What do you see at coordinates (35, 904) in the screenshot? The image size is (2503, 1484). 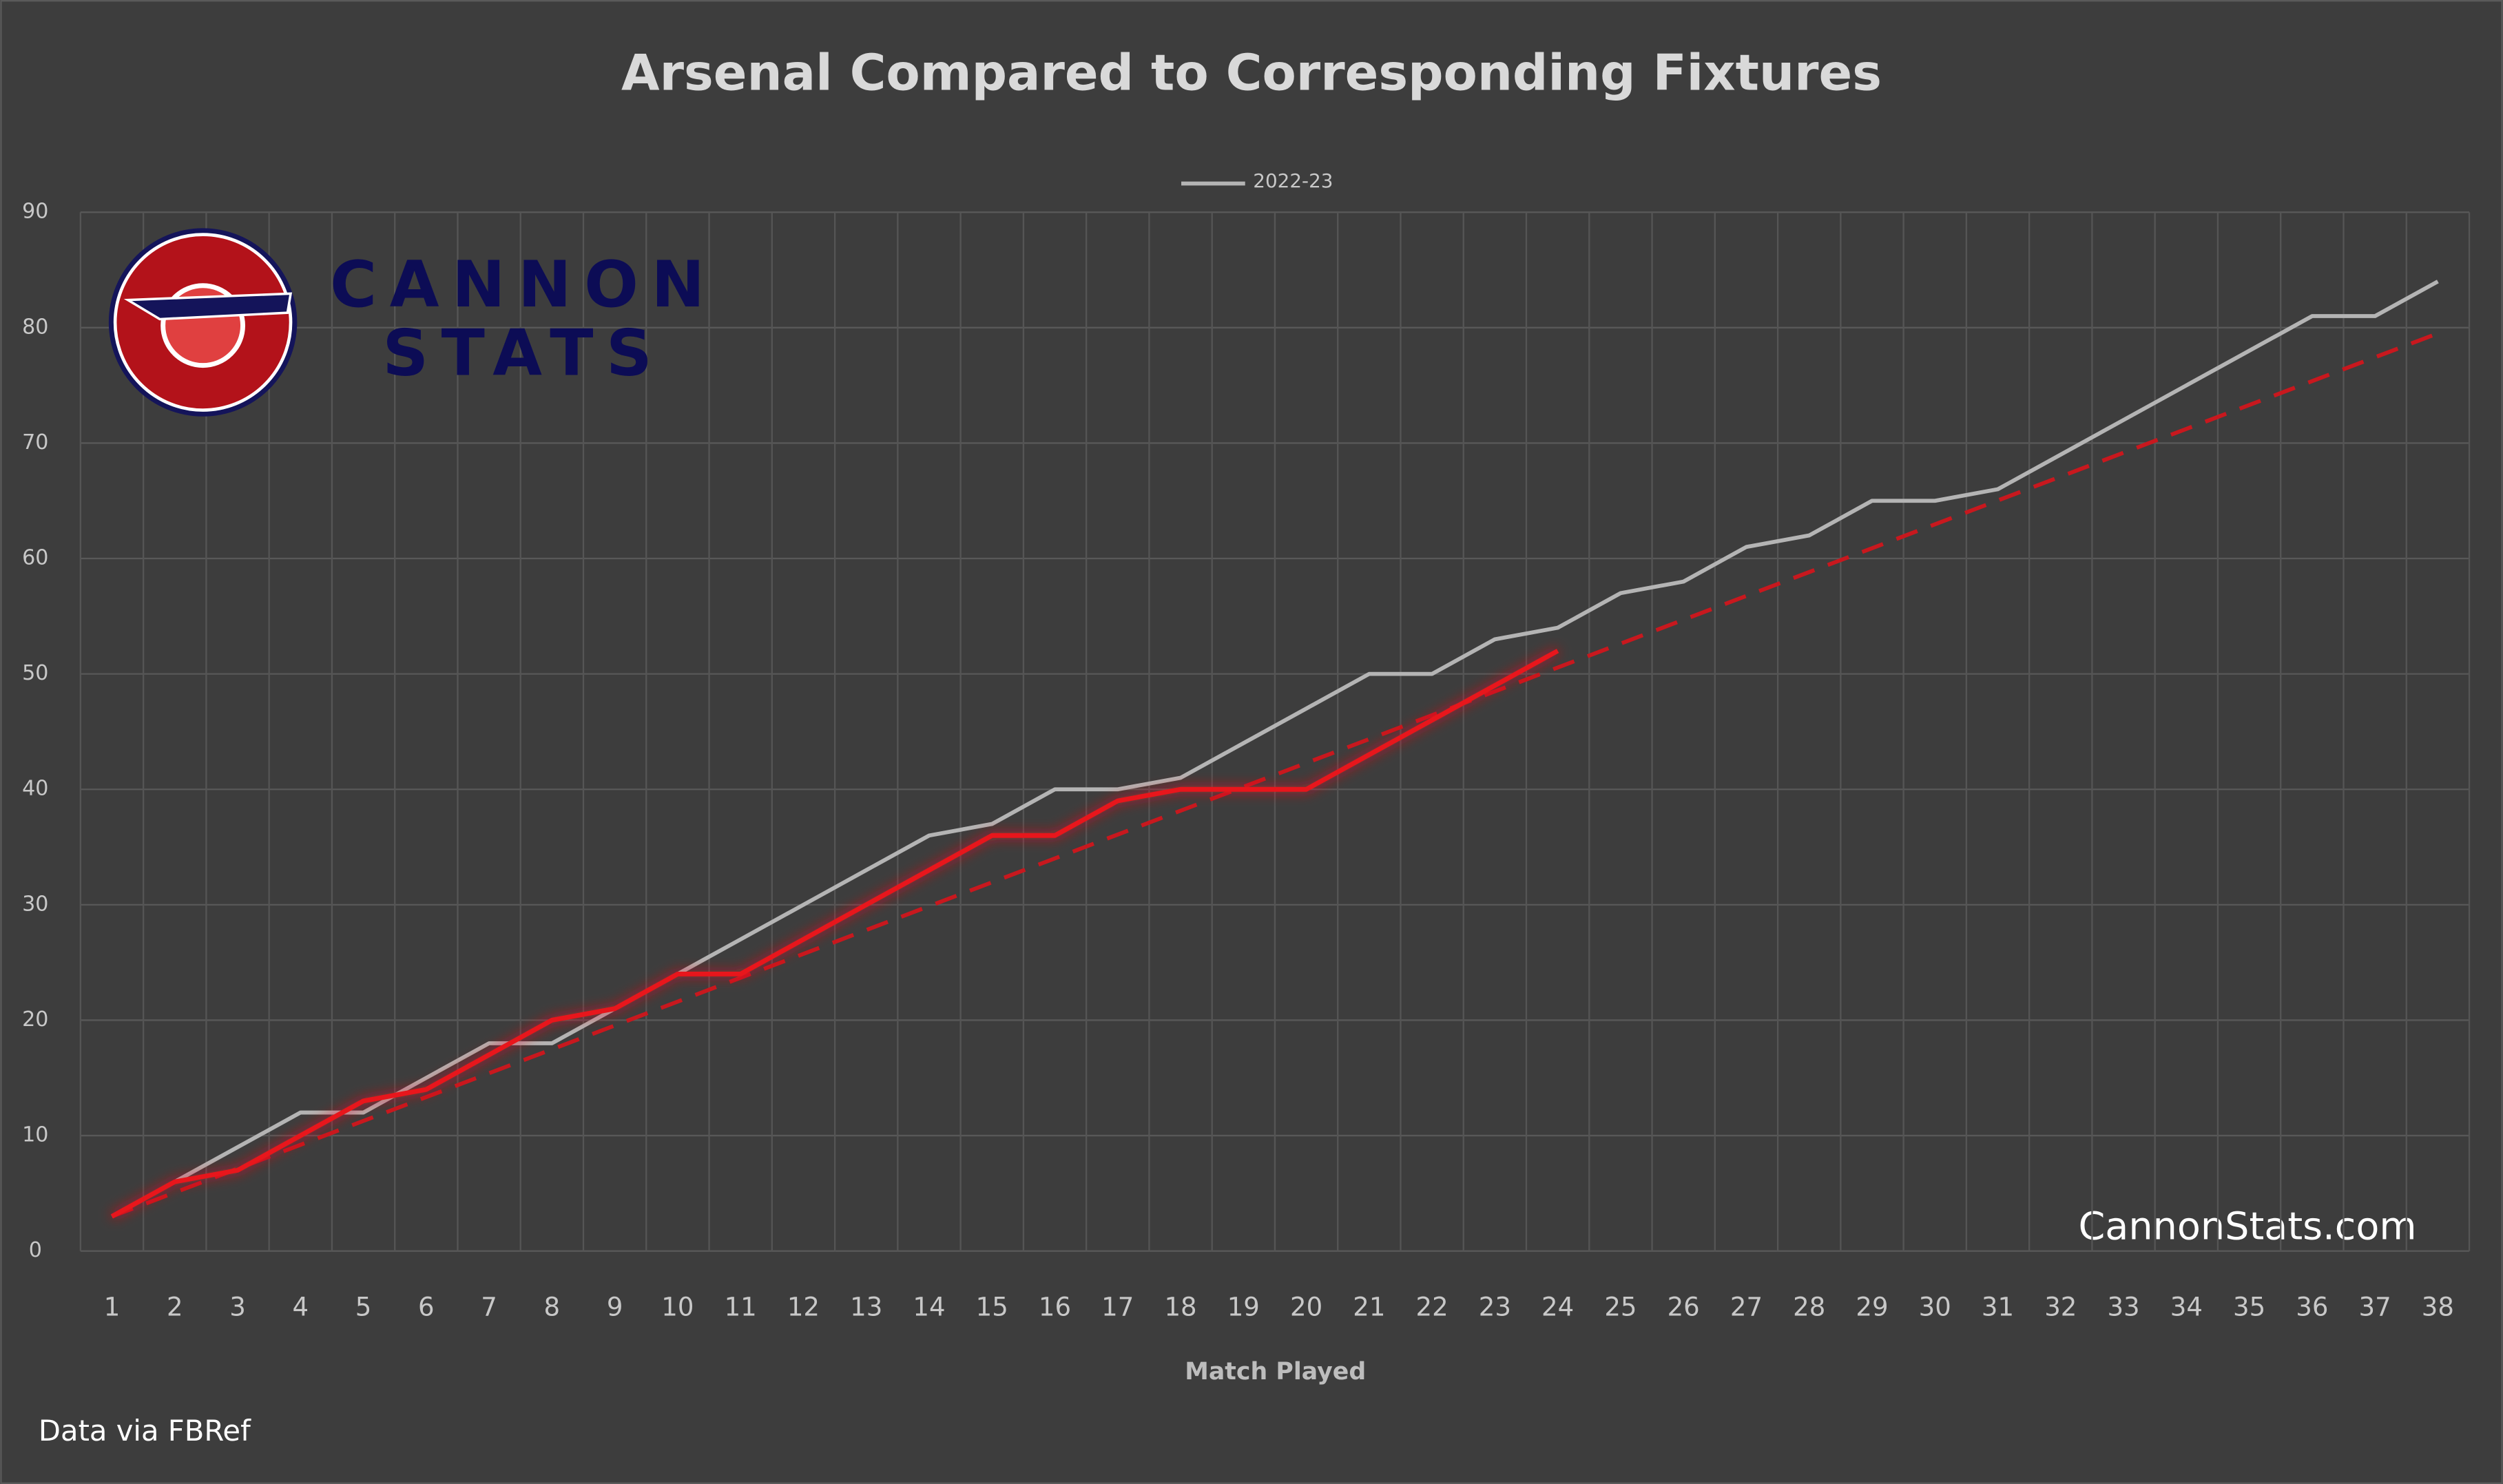 I see `y-tick-label: 30` at bounding box center [35, 904].